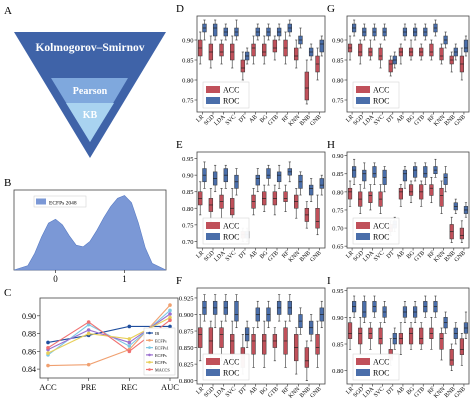 The image size is (474, 414). Describe the element at coordinates (90, 233) in the screenshot. I see `density-area` at that location.